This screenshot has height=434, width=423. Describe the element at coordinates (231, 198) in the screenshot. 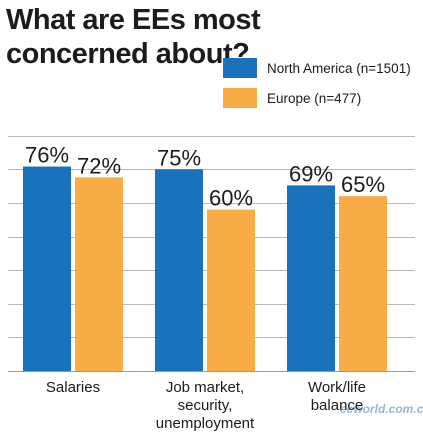

I see `value-label-1-1: 60%` at that location.